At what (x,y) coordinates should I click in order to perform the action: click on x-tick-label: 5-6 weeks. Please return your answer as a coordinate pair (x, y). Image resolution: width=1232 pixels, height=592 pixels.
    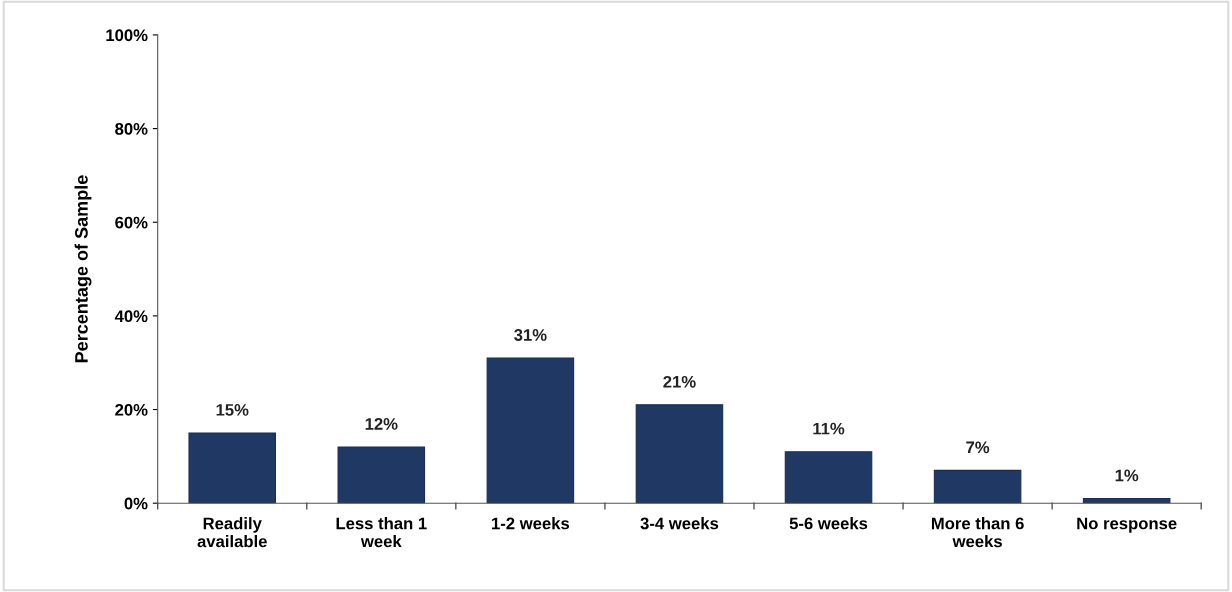
    Looking at the image, I should click on (828, 523).